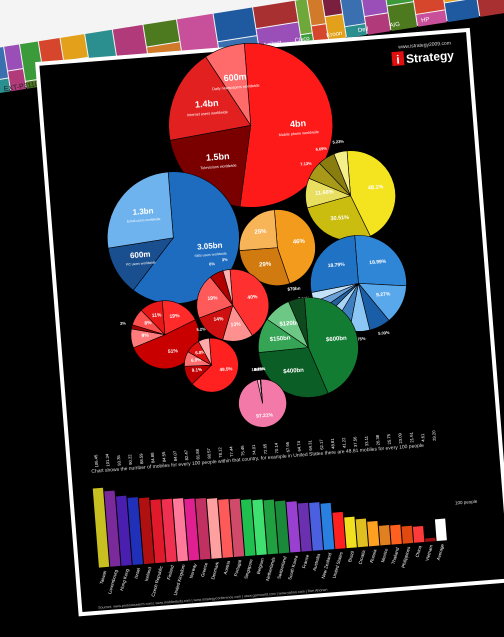 The width and height of the screenshot is (504, 637). I want to click on pie-pink: 97.21% 1.94%0.25%0.11%, so click(262, 397).